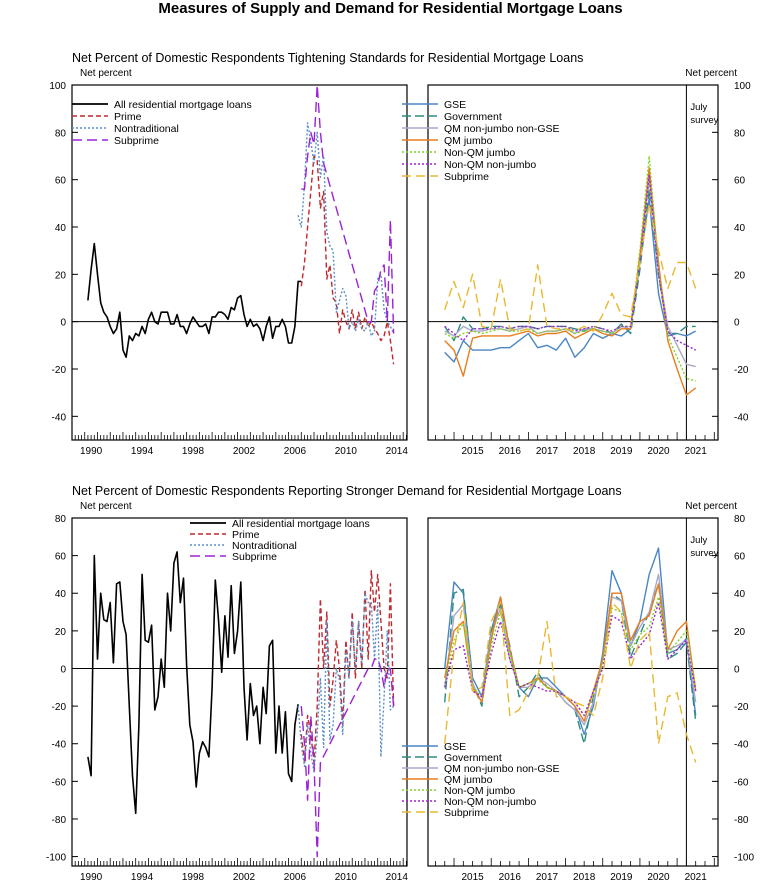  I want to click on legend-label: Non-QM jumbo, so click(479, 791).